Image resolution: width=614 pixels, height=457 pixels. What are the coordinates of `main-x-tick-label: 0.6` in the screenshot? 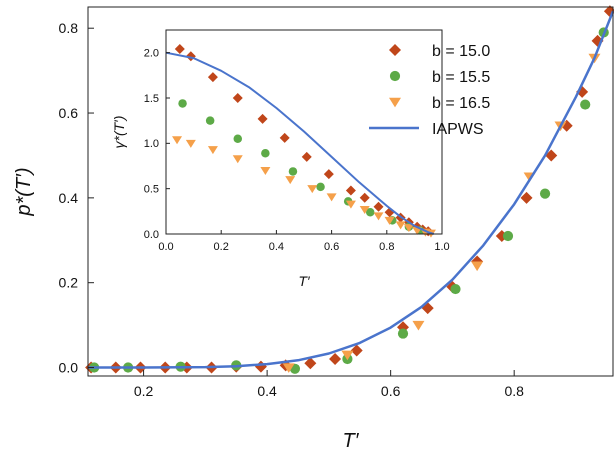 It's located at (391, 391).